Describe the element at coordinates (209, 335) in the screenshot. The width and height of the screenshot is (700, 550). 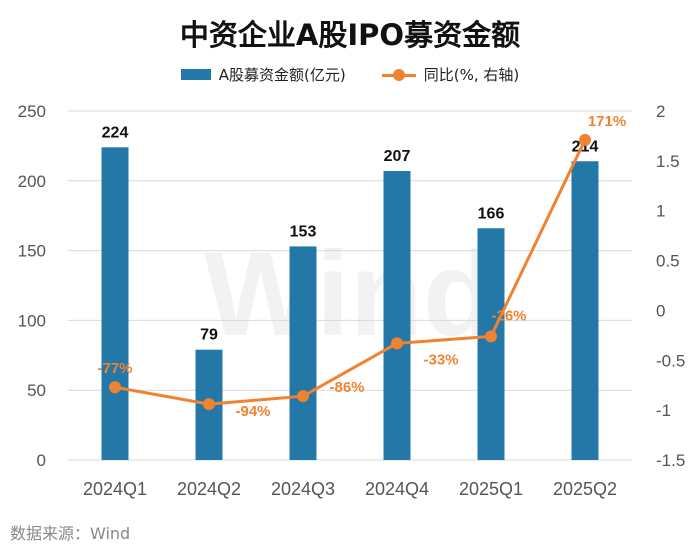
I see `bar-value-label: 79` at that location.